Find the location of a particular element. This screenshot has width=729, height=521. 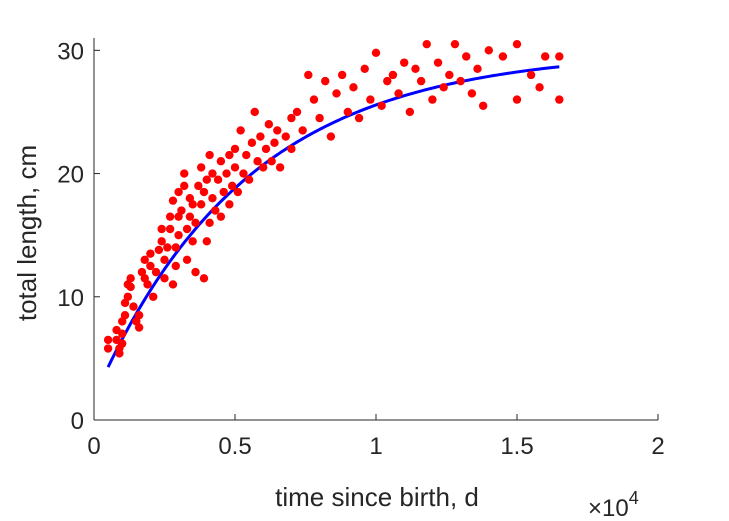

x-exponent-base: ×10 is located at coordinates (608, 508).